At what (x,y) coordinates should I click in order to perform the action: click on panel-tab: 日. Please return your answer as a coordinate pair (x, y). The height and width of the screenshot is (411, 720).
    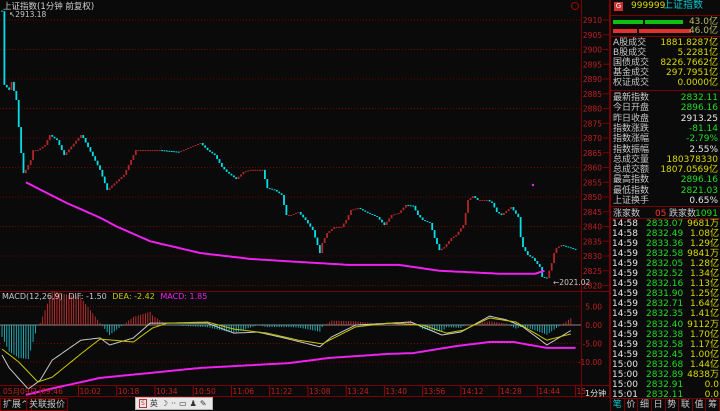
    Looking at the image, I should click on (659, 405).